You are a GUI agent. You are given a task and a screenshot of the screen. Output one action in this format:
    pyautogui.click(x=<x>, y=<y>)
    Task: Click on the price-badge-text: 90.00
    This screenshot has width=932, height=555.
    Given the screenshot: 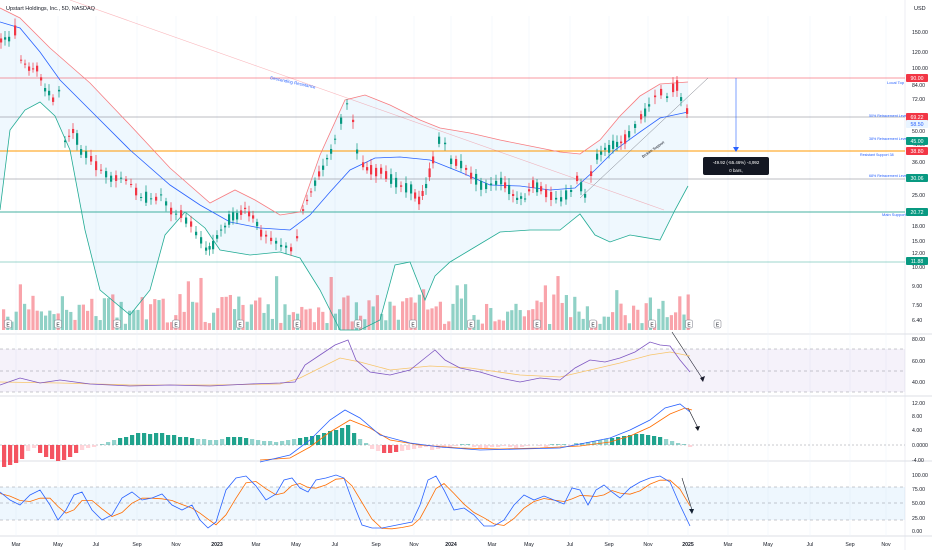 What is the action you would take?
    pyautogui.click(x=917, y=79)
    